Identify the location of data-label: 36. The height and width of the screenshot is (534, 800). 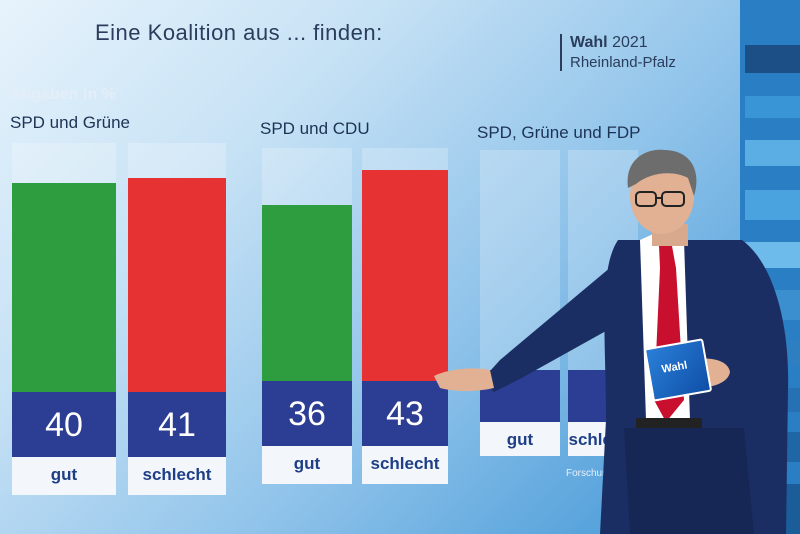
(307, 414).